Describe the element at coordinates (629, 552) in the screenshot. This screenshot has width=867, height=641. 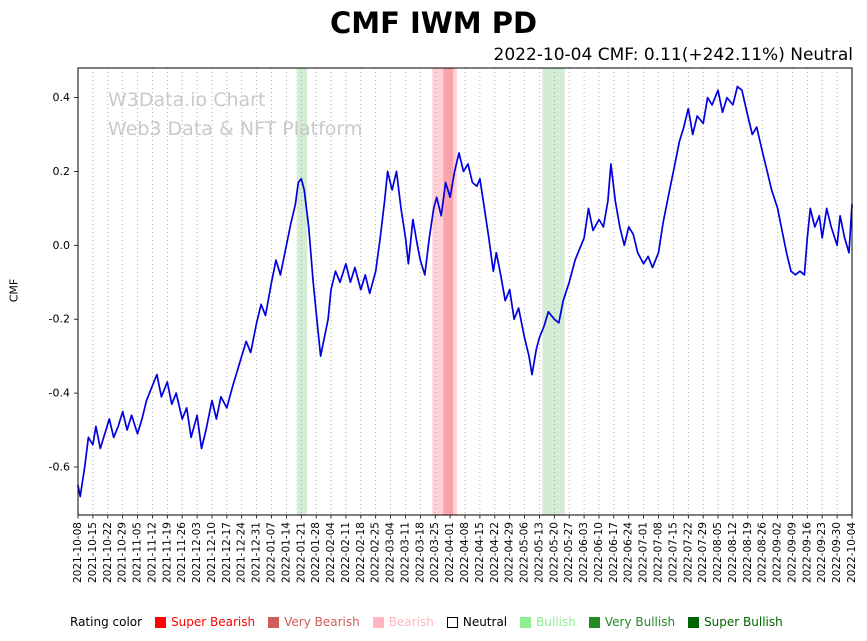
I see `x-tick-label: 2022-06-24` at that location.